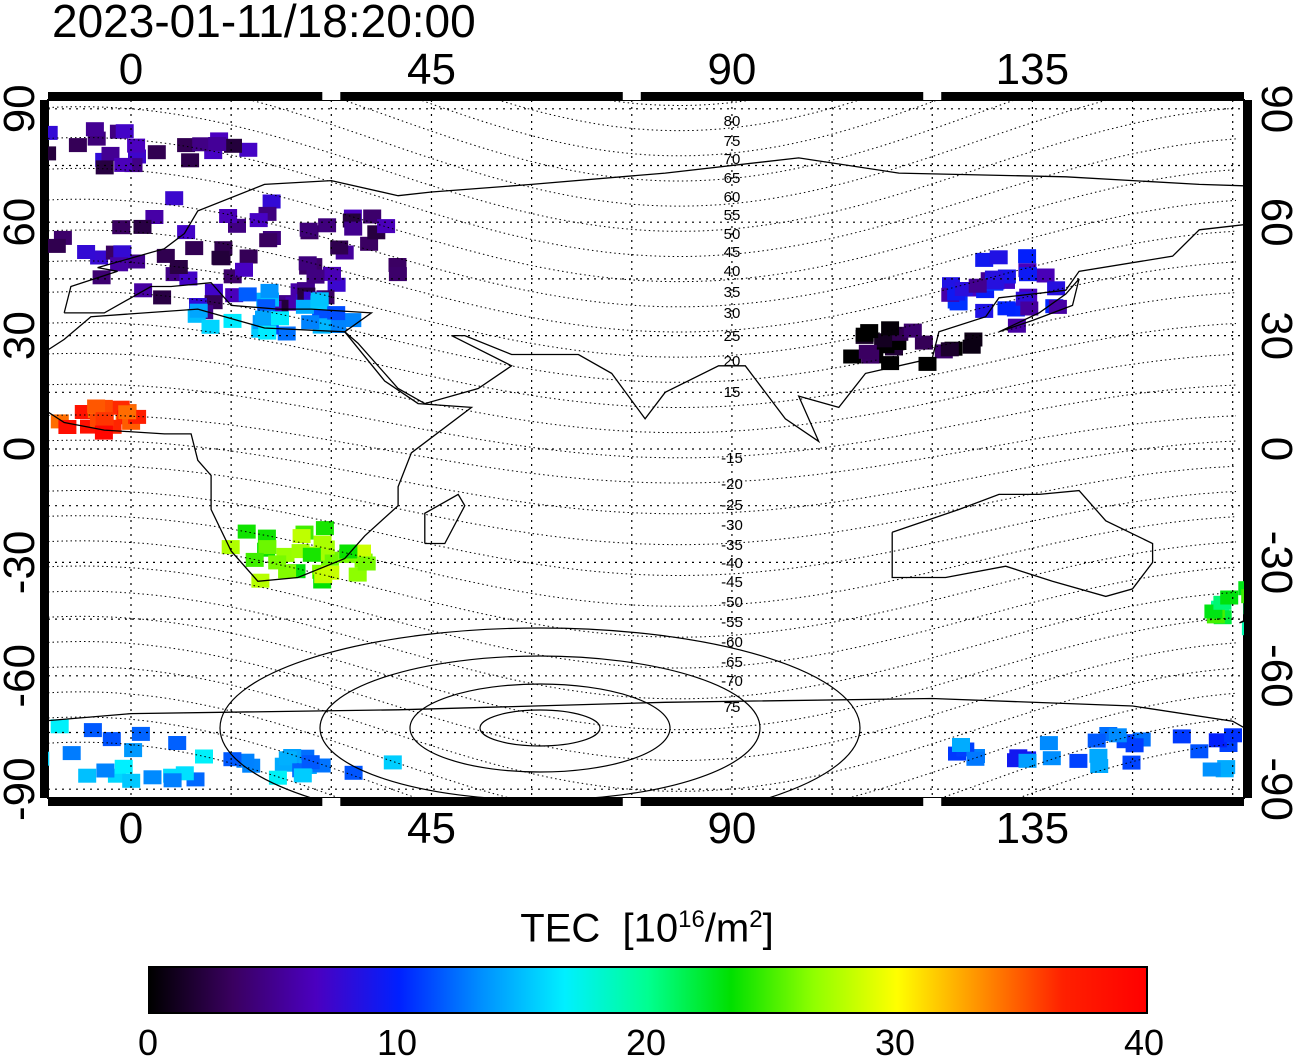  Describe the element at coordinates (1273, 222) in the screenshot. I see `lat-tick-label-right: 60` at that location.